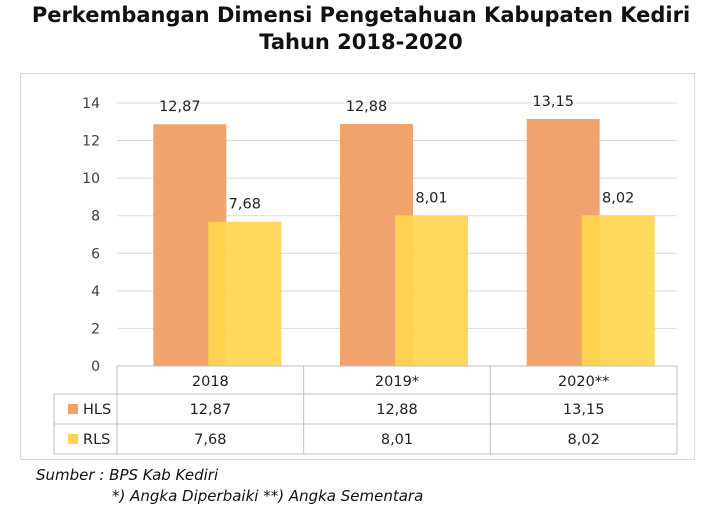 This screenshot has height=514, width=722. What do you see at coordinates (367, 107) in the screenshot?
I see `data-label: 12,88` at bounding box center [367, 107].